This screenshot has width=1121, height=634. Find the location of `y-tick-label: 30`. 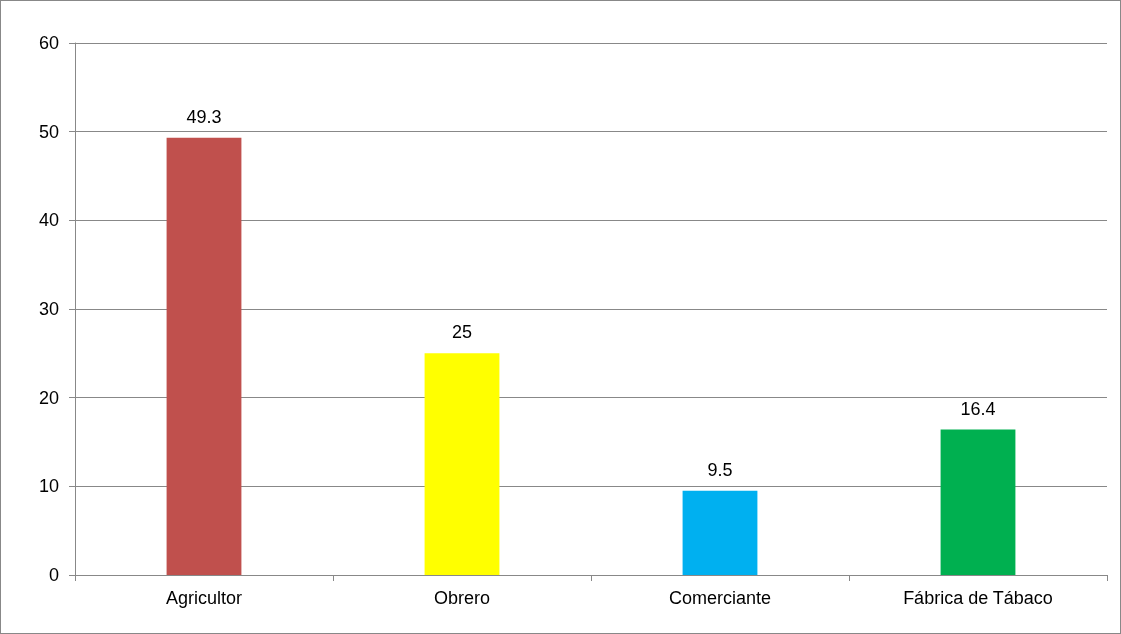

y-tick-label: 30 is located at coordinates (48, 309).